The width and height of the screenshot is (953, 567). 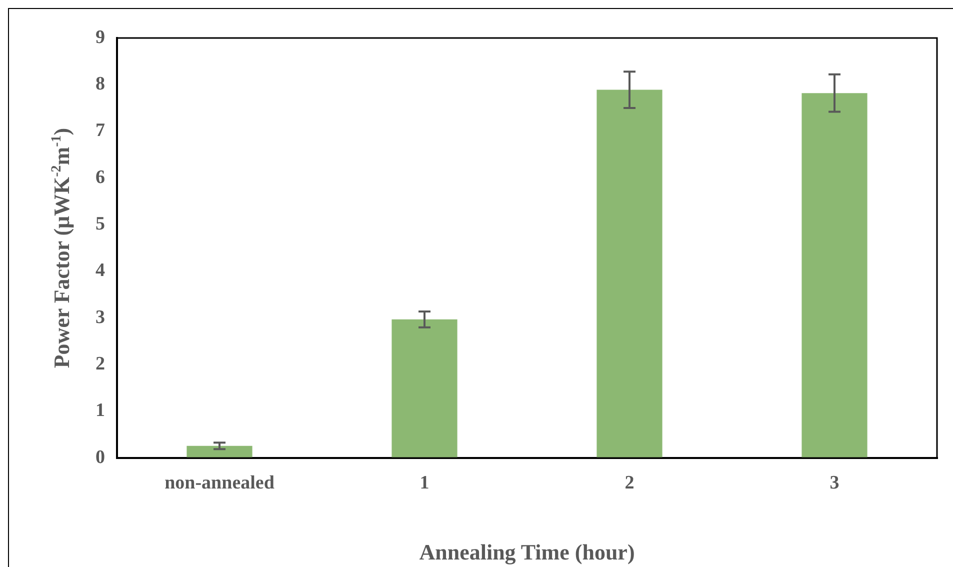 I want to click on y-tick-label: 2, so click(x=100, y=364).